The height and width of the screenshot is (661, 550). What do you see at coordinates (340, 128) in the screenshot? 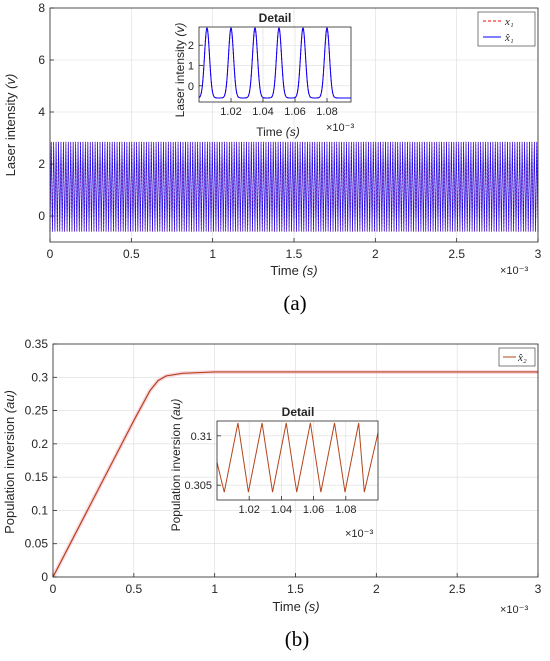
I see `panel-a-inset-x-exponent: ×10⁻³` at bounding box center [340, 128].